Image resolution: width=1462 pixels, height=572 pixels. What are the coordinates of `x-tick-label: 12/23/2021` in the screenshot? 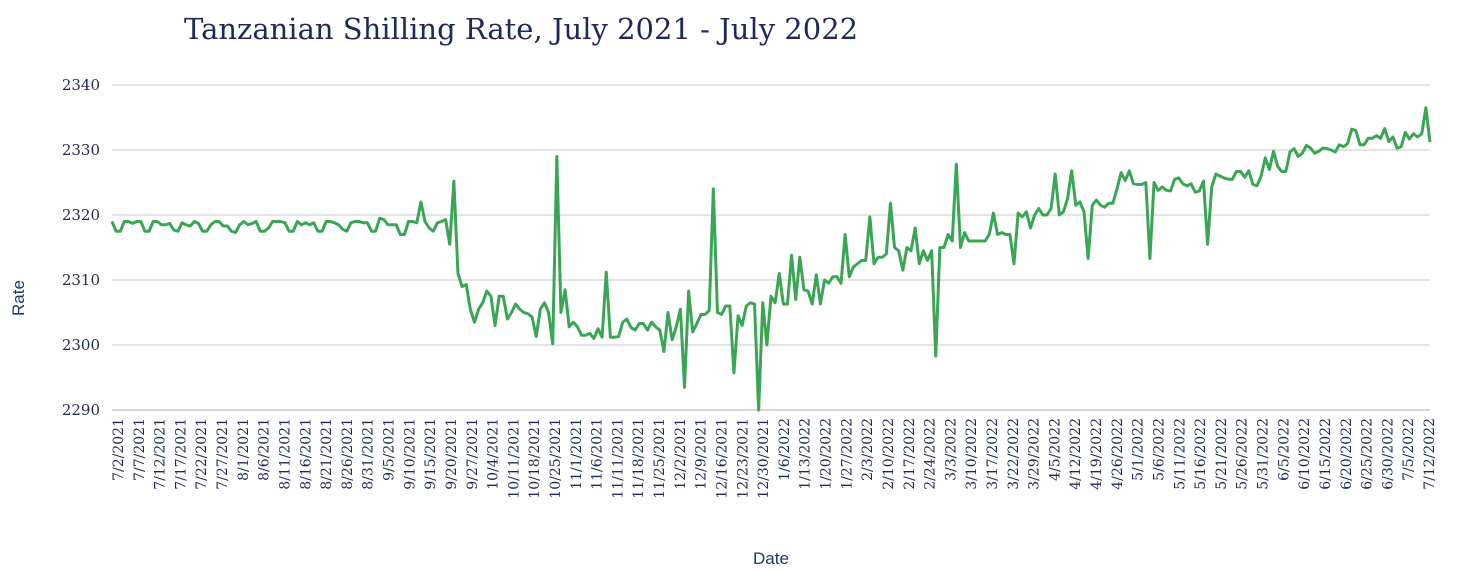 It's located at (743, 458).